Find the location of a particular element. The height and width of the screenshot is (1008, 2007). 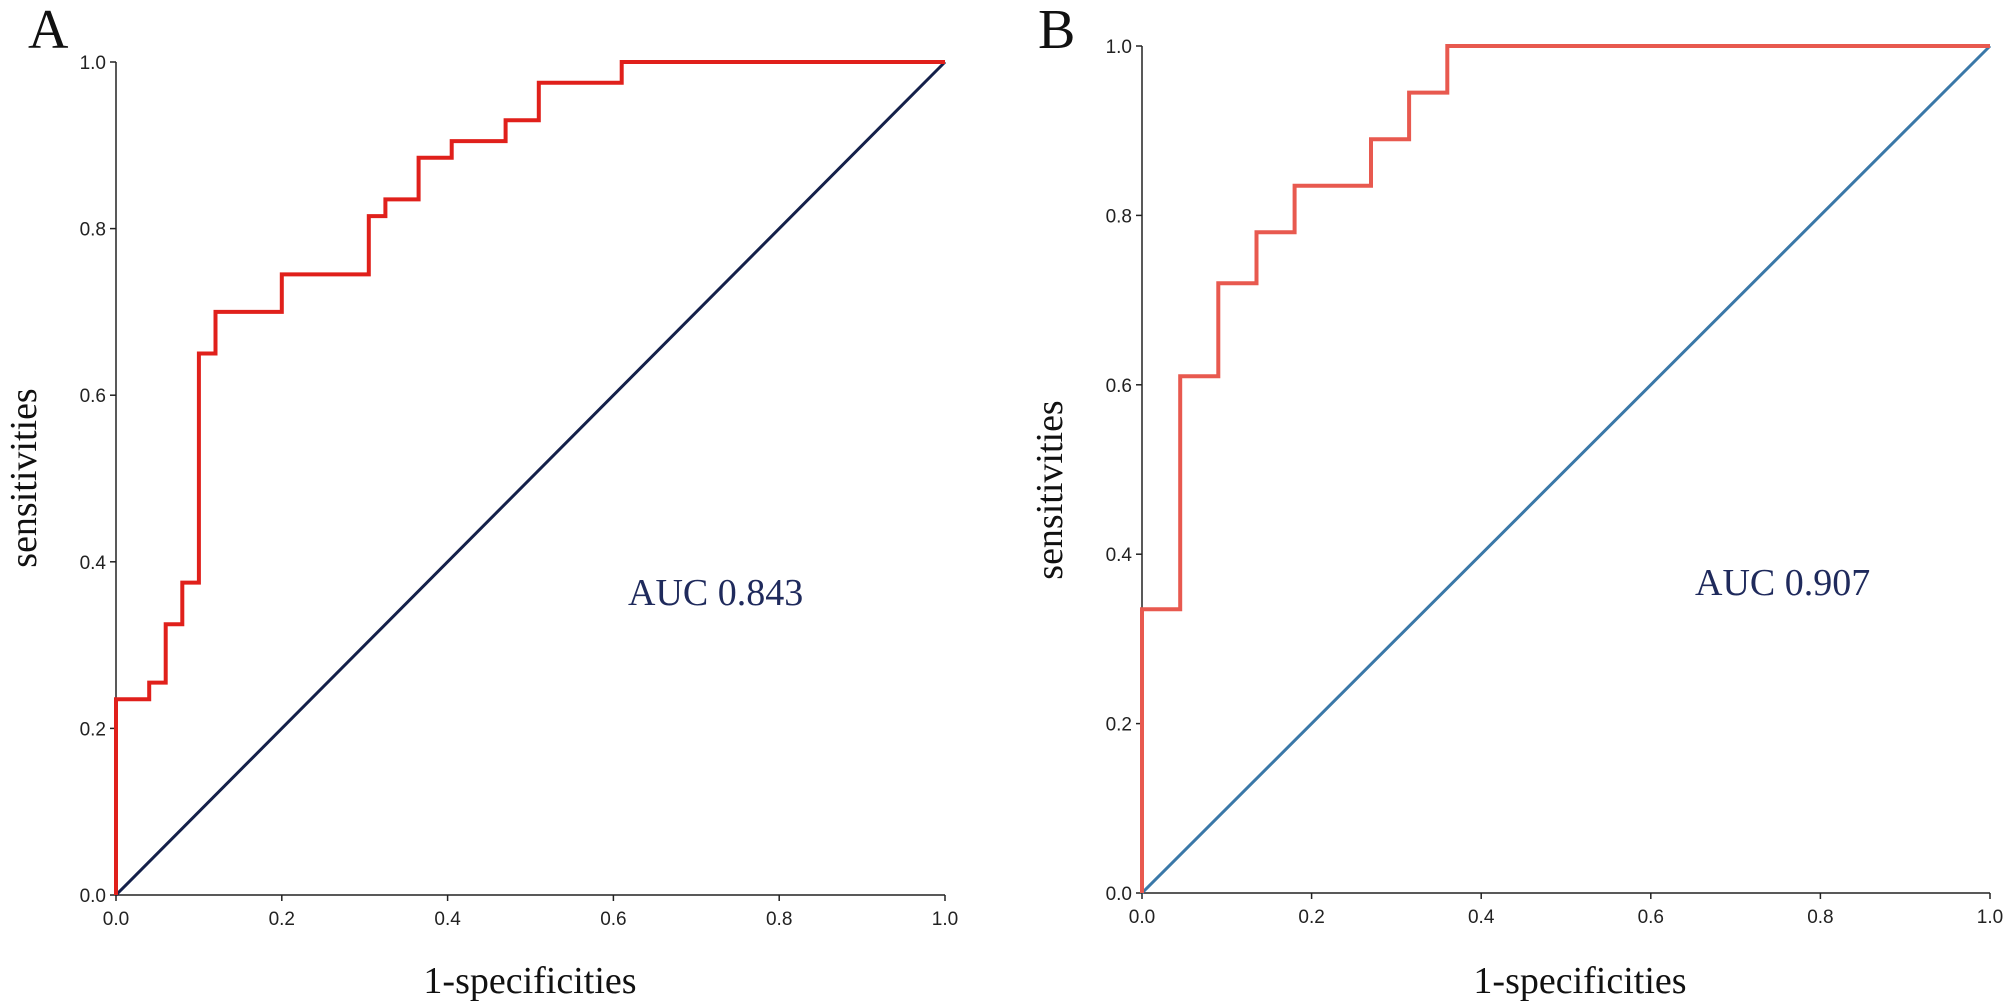

panel-a-x-tick-label: 0.8 is located at coordinates (779, 919).